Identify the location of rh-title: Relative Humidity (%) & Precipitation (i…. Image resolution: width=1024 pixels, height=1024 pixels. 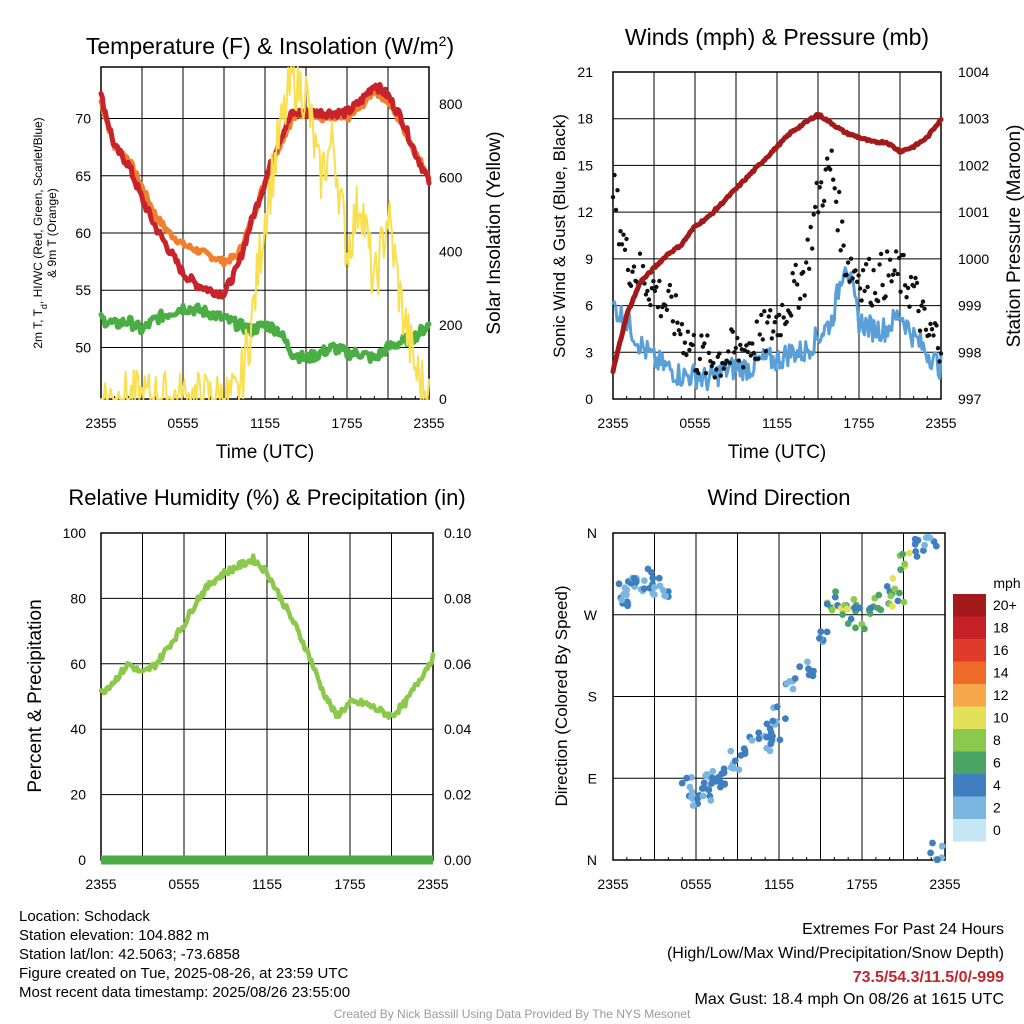
(266, 497).